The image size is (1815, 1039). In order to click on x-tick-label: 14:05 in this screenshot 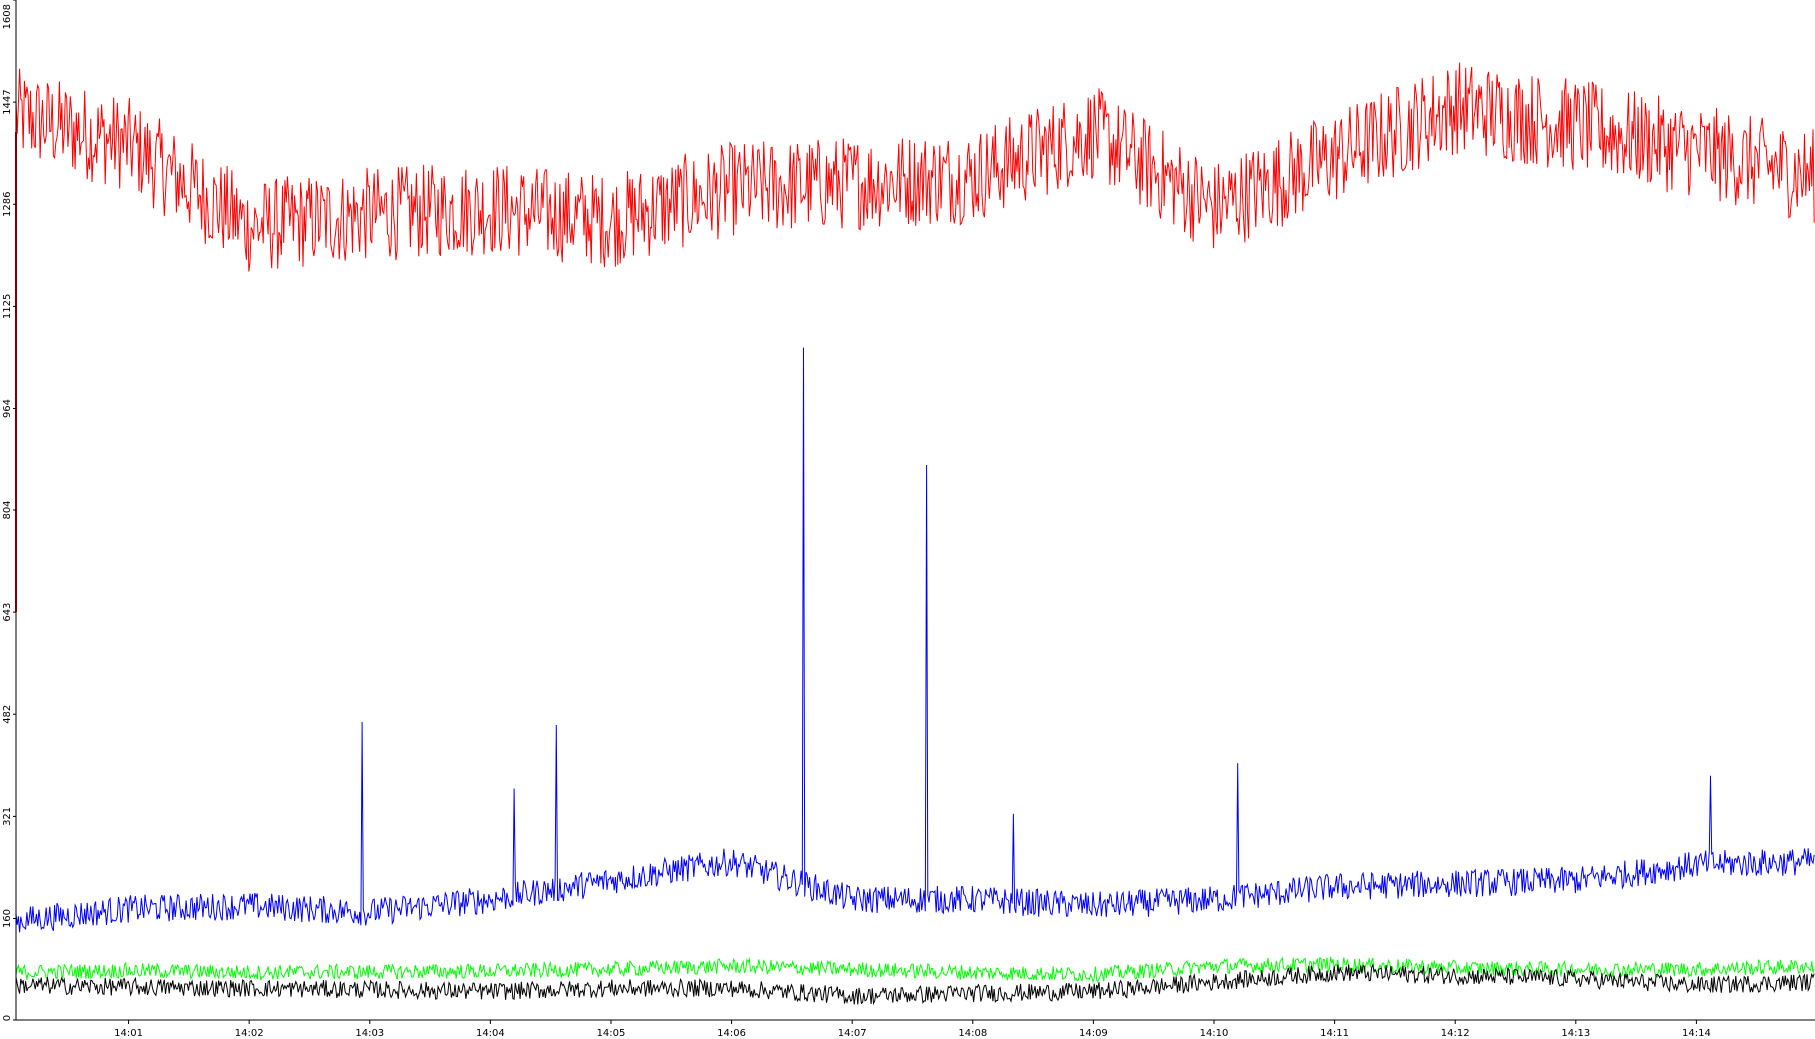, I will do `click(611, 1033)`.